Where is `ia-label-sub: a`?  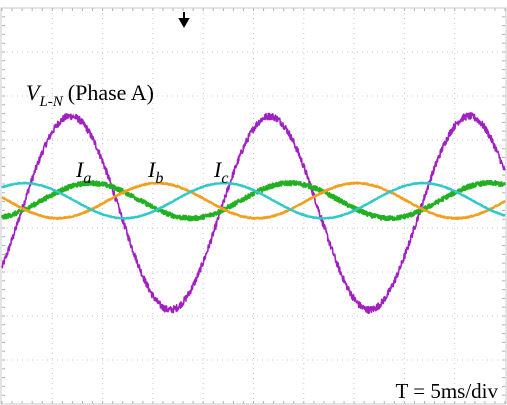 ia-label-sub: a is located at coordinates (87, 178).